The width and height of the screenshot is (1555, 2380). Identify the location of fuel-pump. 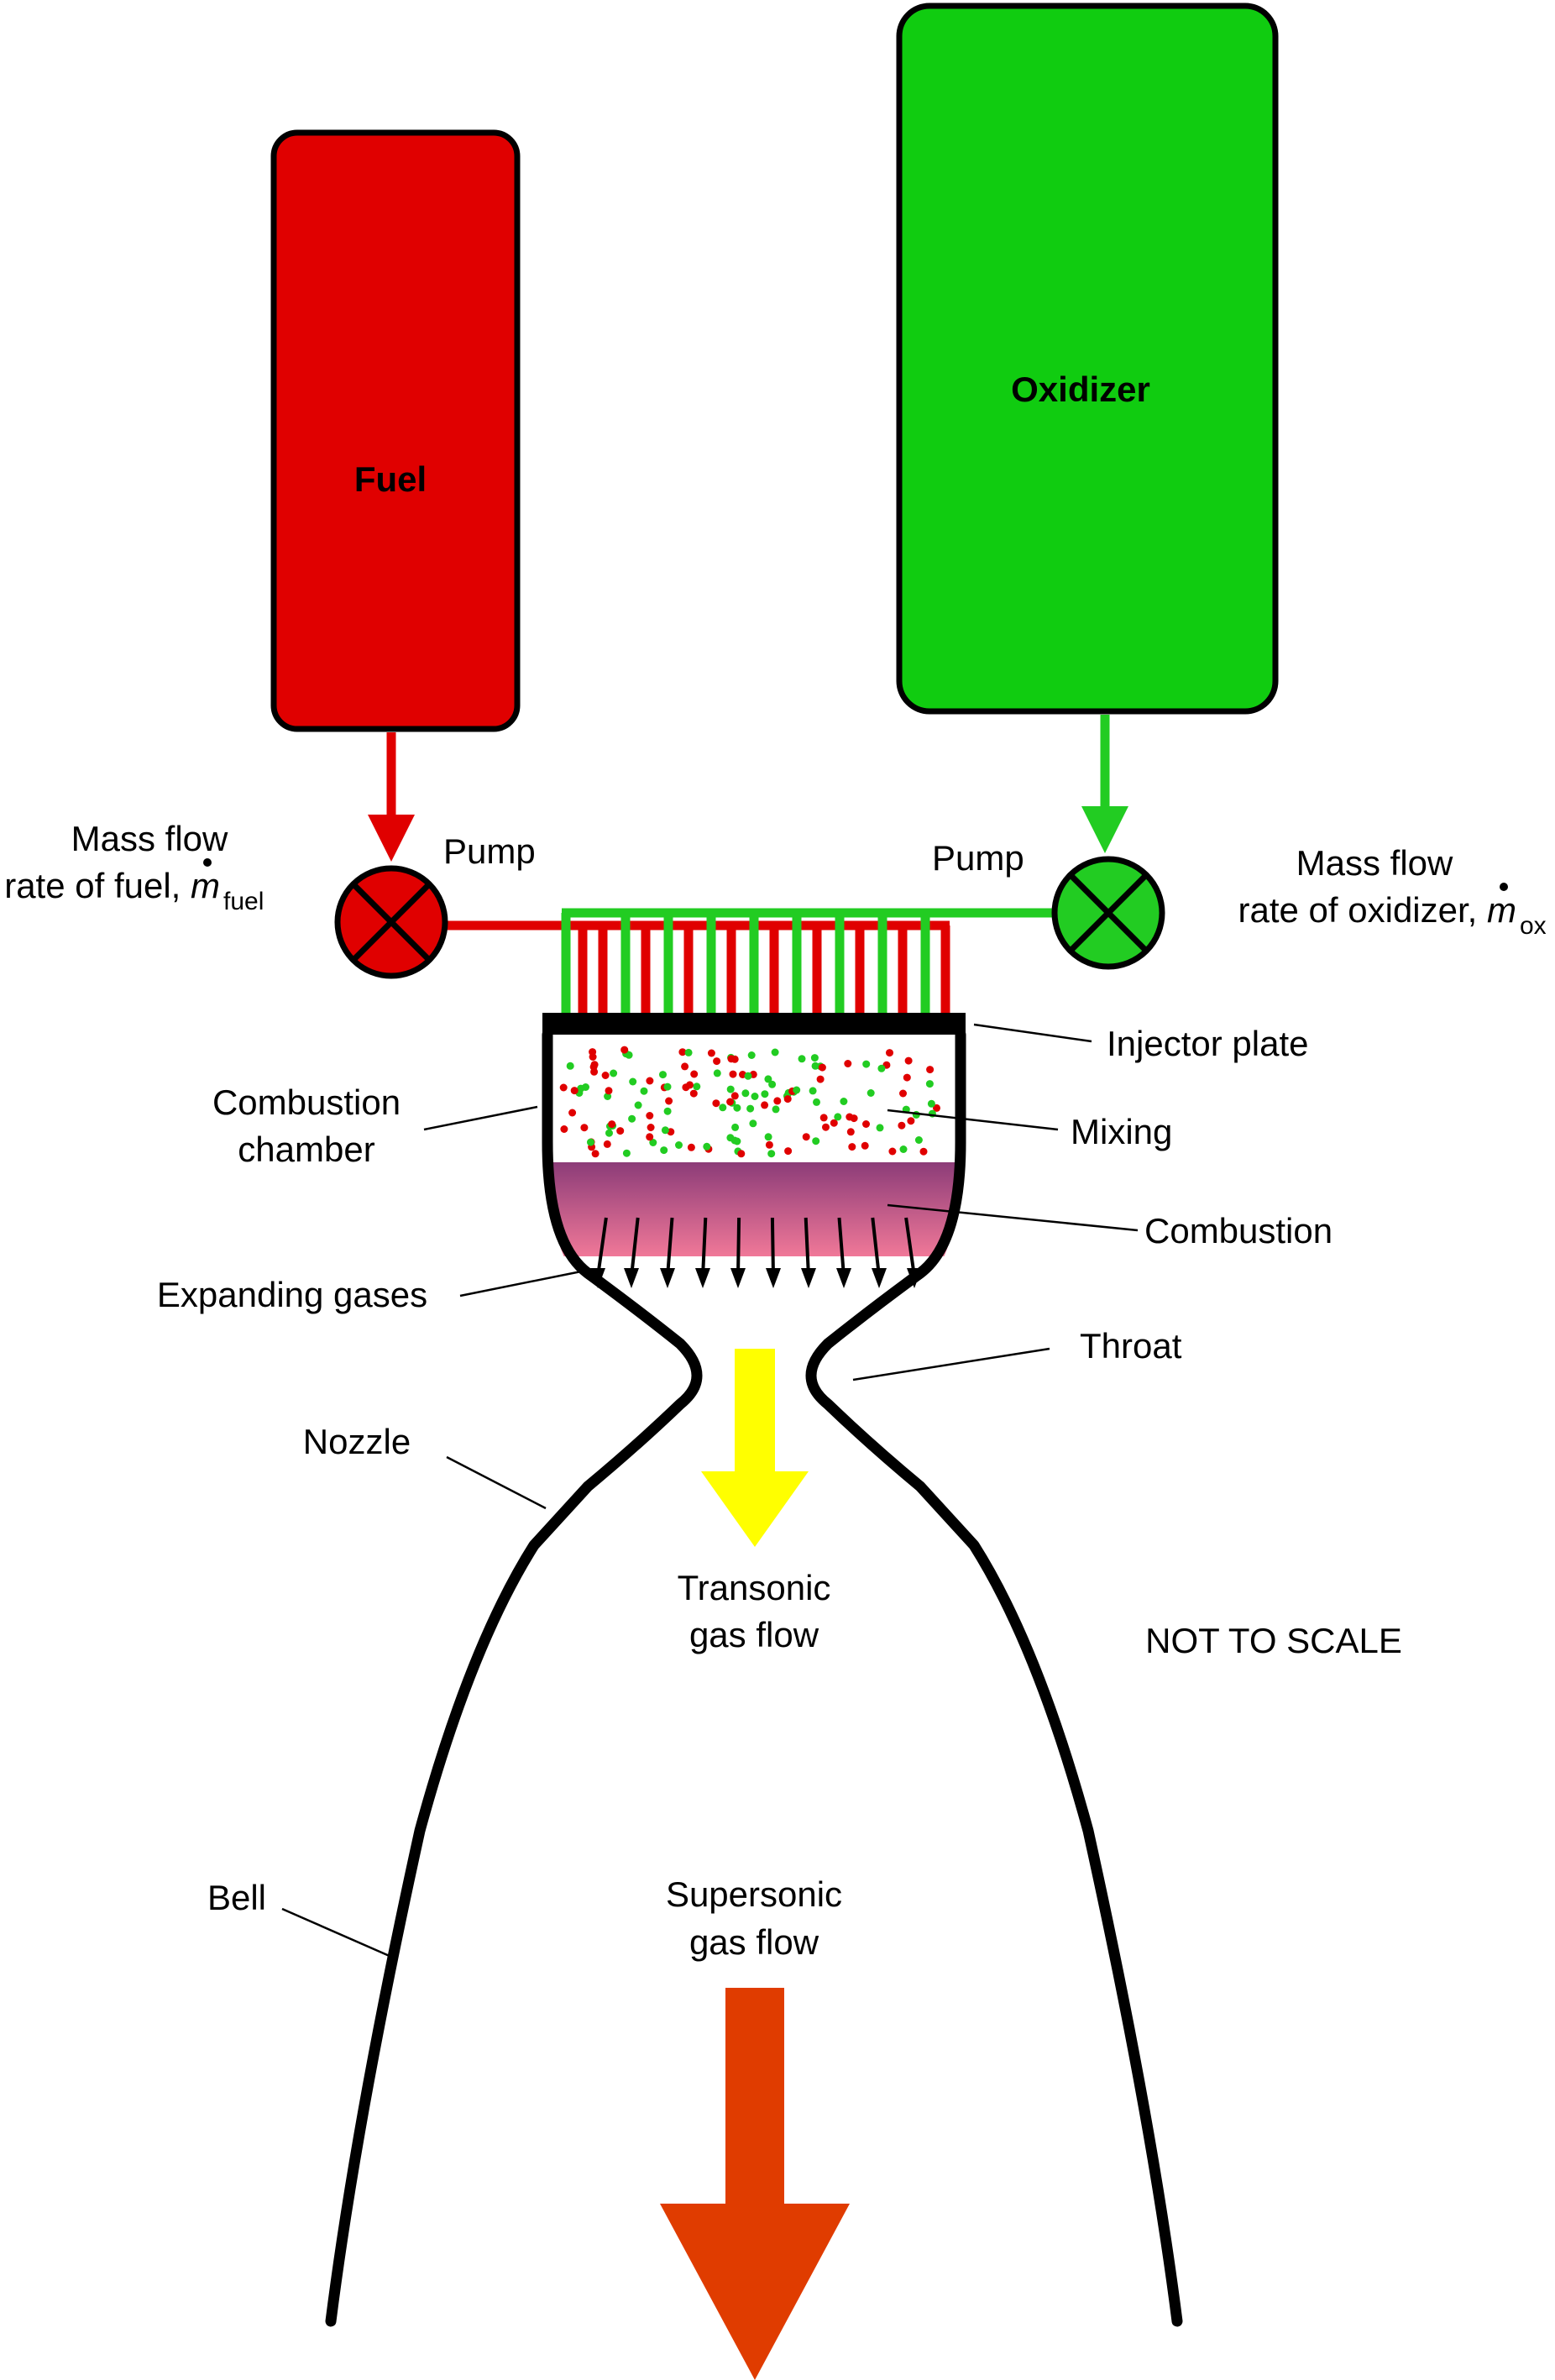
(391, 922).